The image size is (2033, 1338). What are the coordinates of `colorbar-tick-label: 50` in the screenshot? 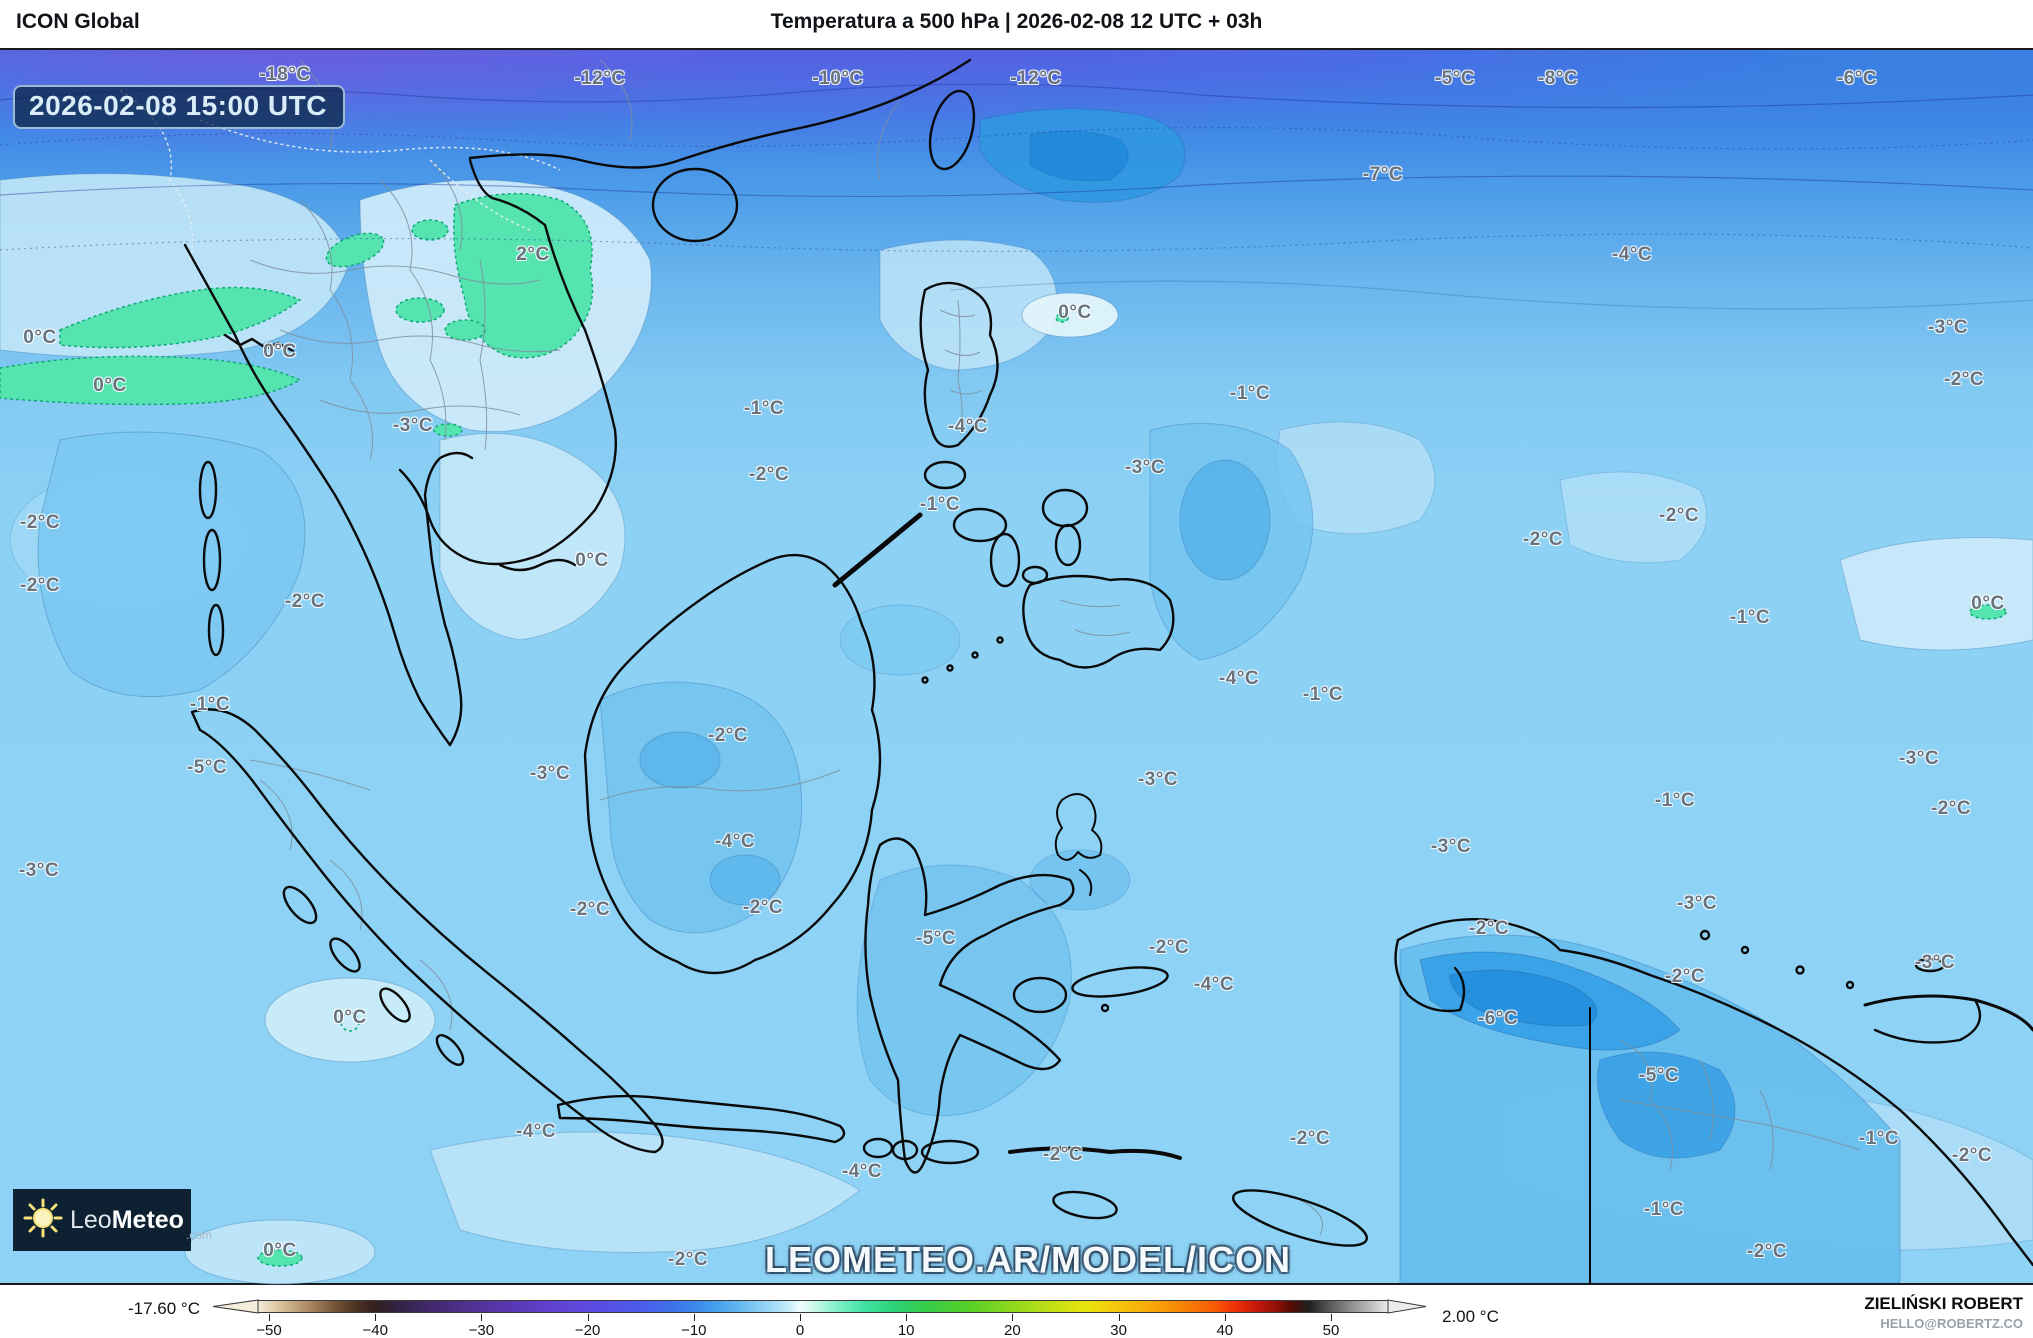 It's located at (1331, 1330).